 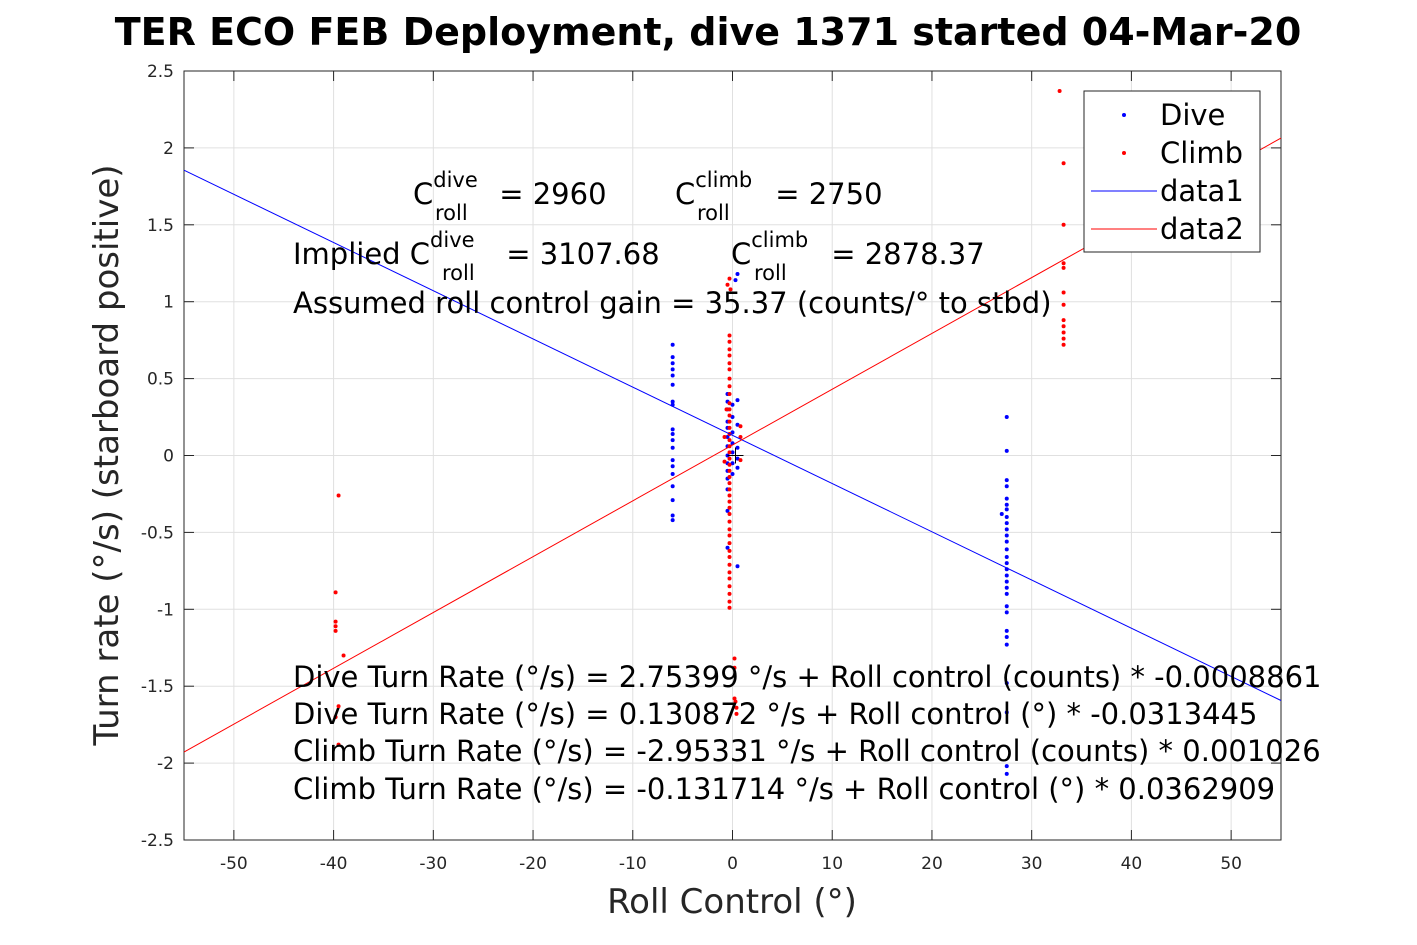 I want to click on legend: Dive Climb data1 data2, so click(x=1172, y=171).